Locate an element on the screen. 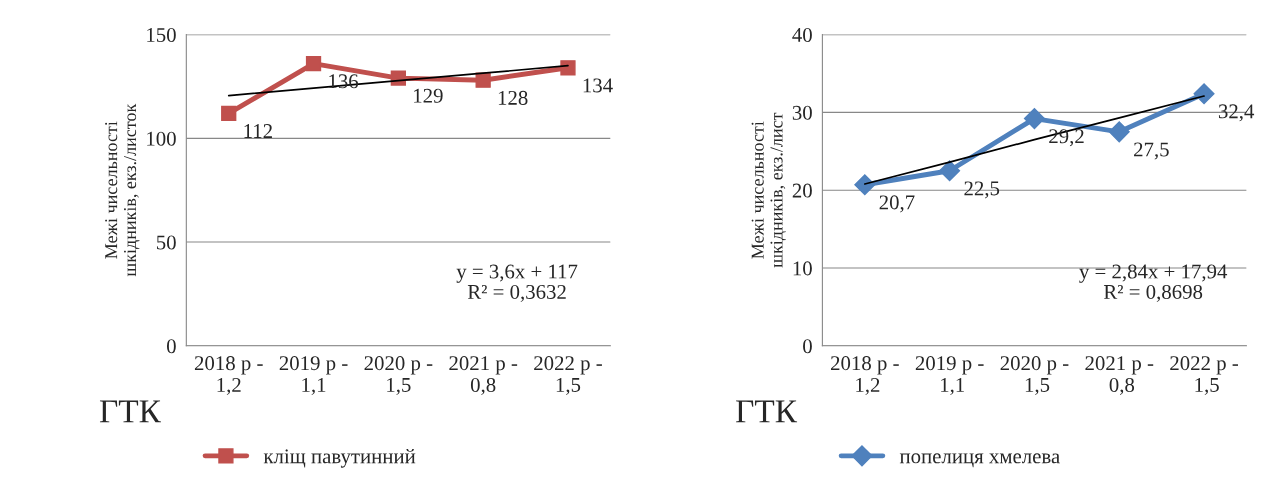 The height and width of the screenshot is (494, 1285). data-label: 32,4 is located at coordinates (1236, 113).